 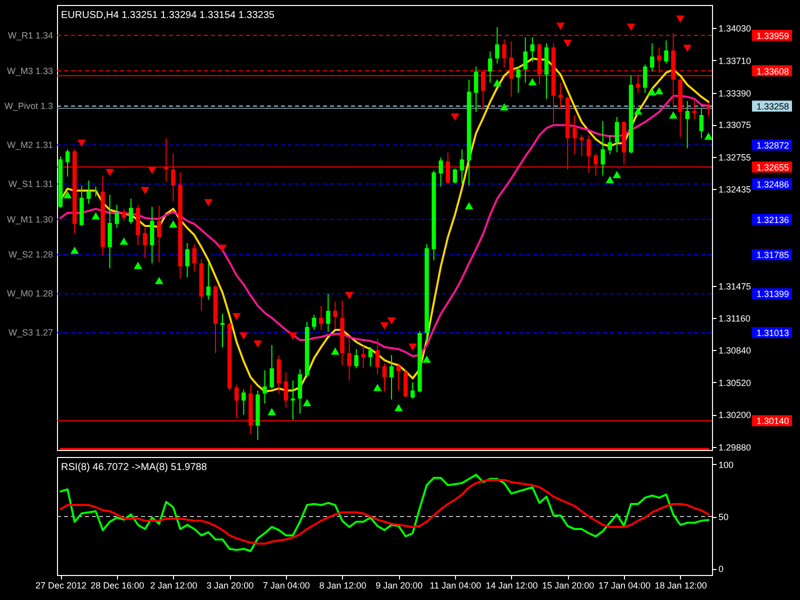 What do you see at coordinates (773, 107) in the screenshot?
I see `y2-tick-label: 1.33258` at bounding box center [773, 107].